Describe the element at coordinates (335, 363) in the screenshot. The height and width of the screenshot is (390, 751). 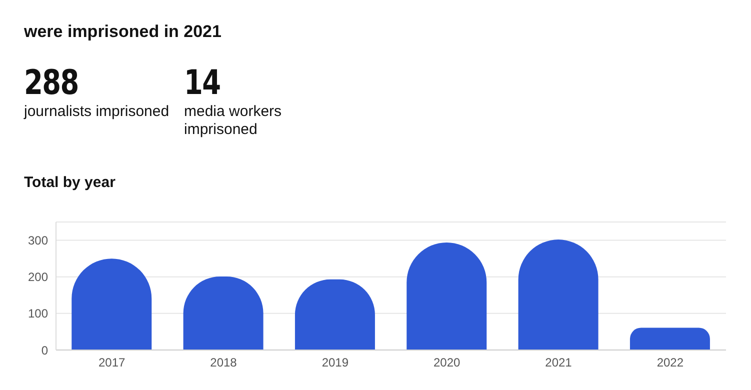
I see `x-tick-label: 2019` at that location.